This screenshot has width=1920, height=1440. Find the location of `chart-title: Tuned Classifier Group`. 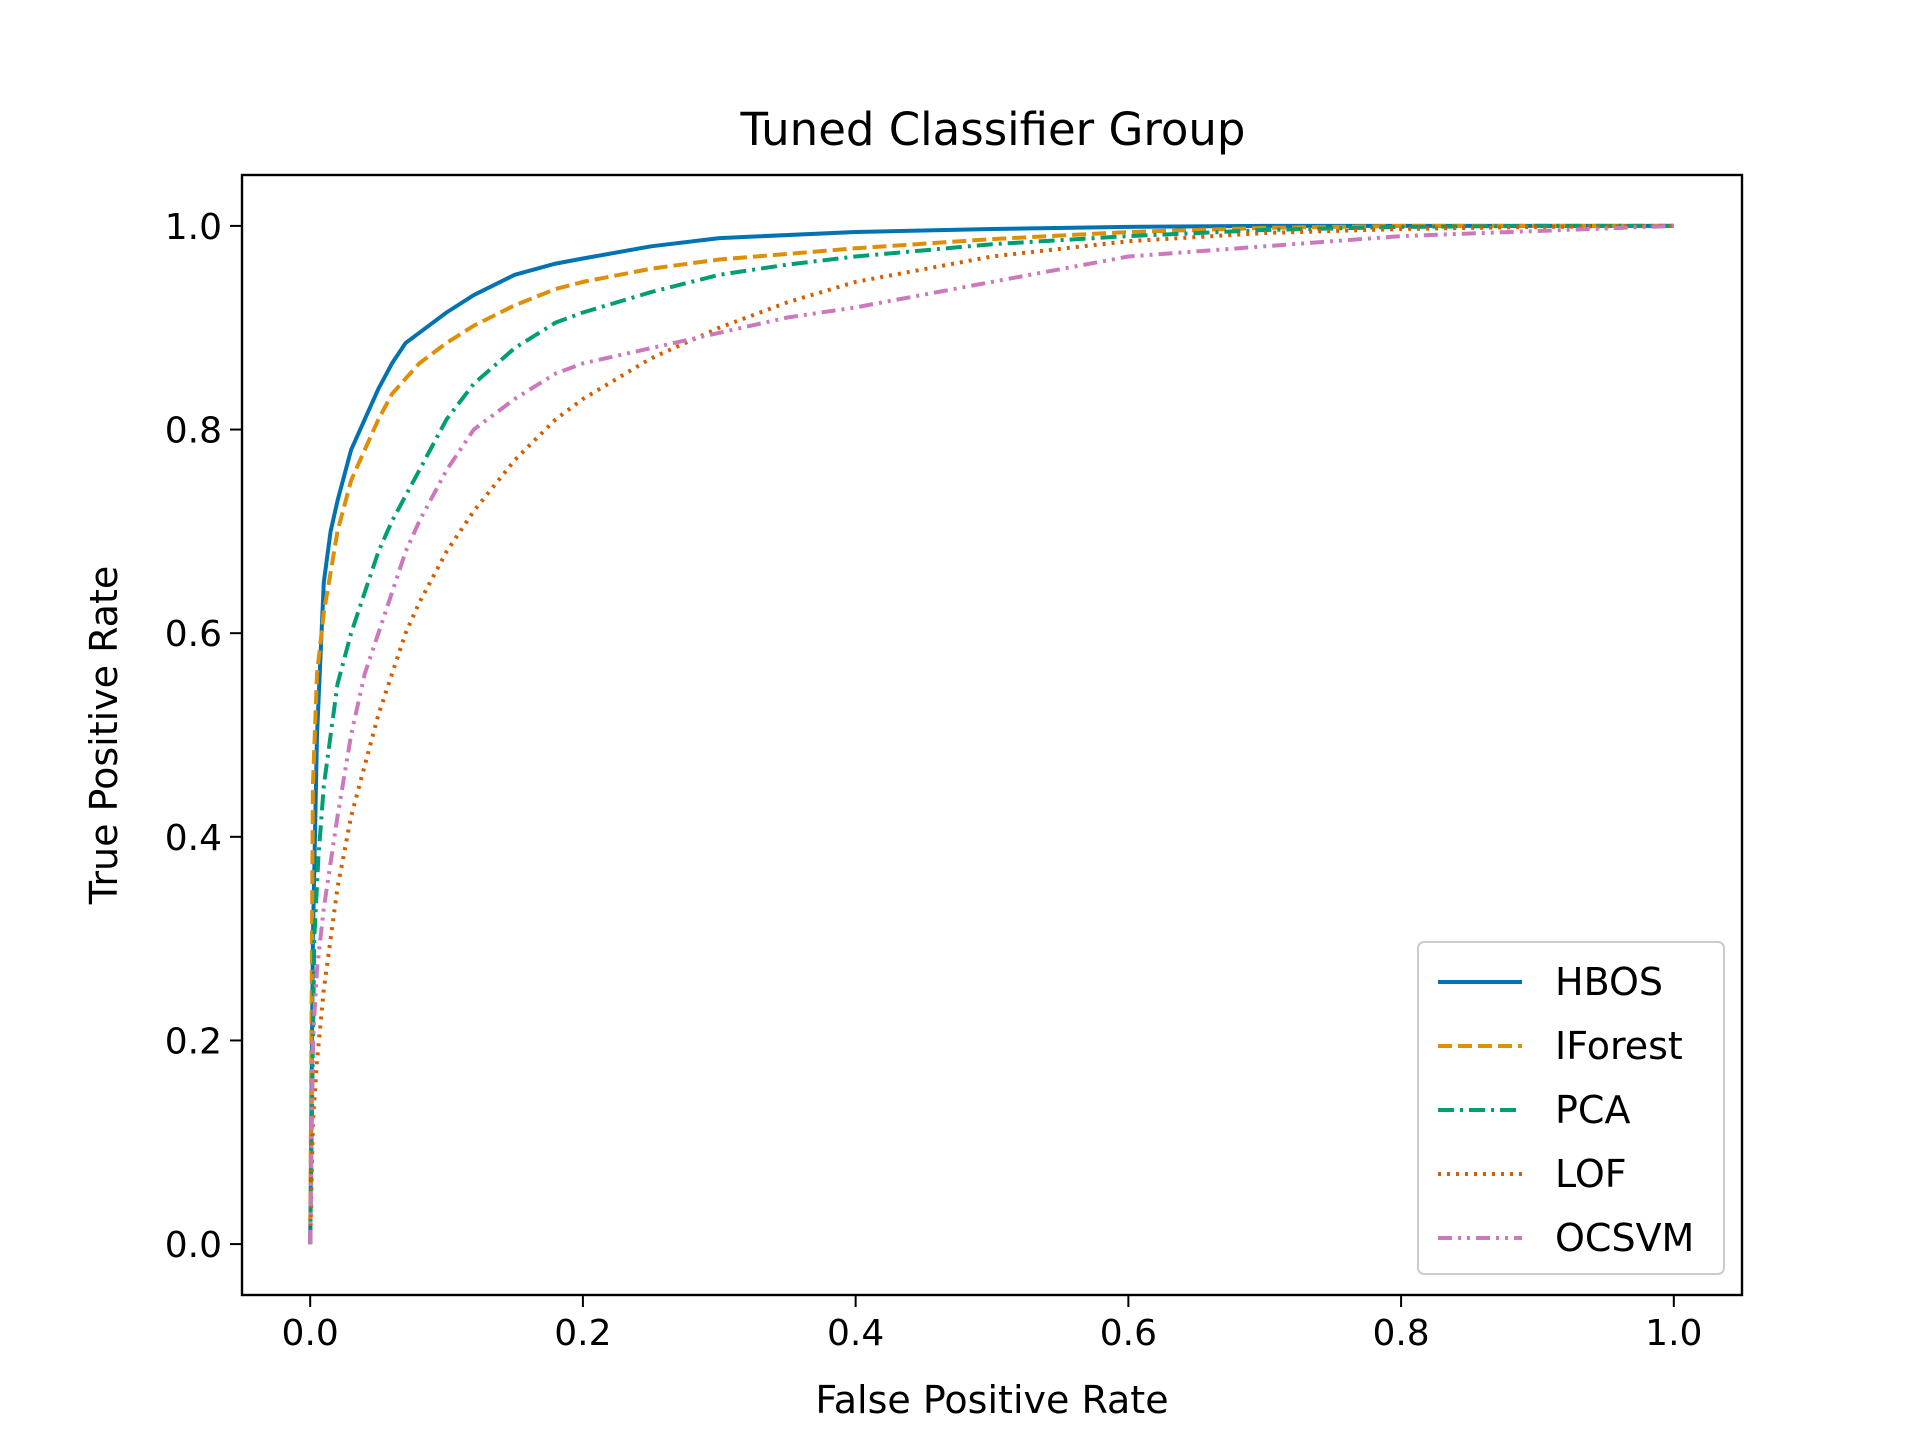

chart-title: Tuned Classifier Group is located at coordinates (993, 129).